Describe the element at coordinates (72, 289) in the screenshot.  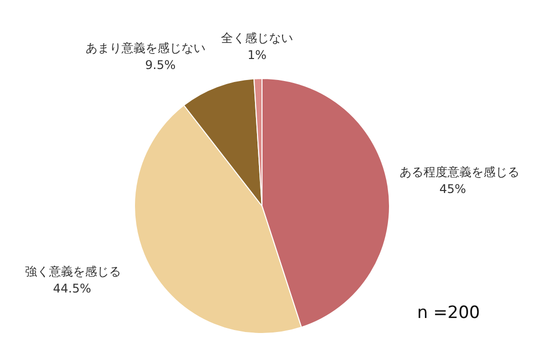
I see `data-label: 44.5%` at that location.